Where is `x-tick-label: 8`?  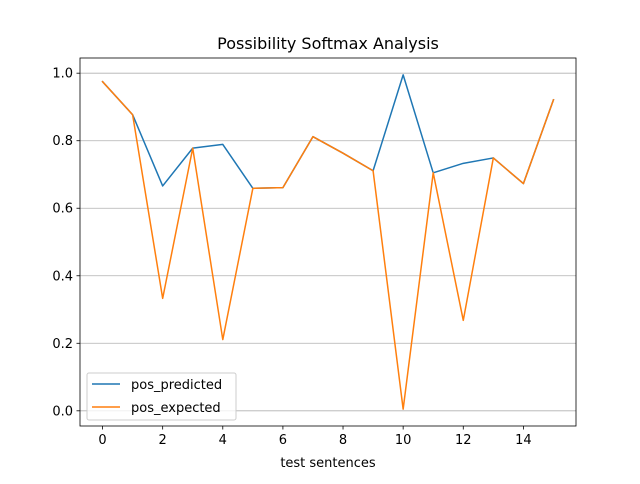 x-tick-label: 8 is located at coordinates (343, 440).